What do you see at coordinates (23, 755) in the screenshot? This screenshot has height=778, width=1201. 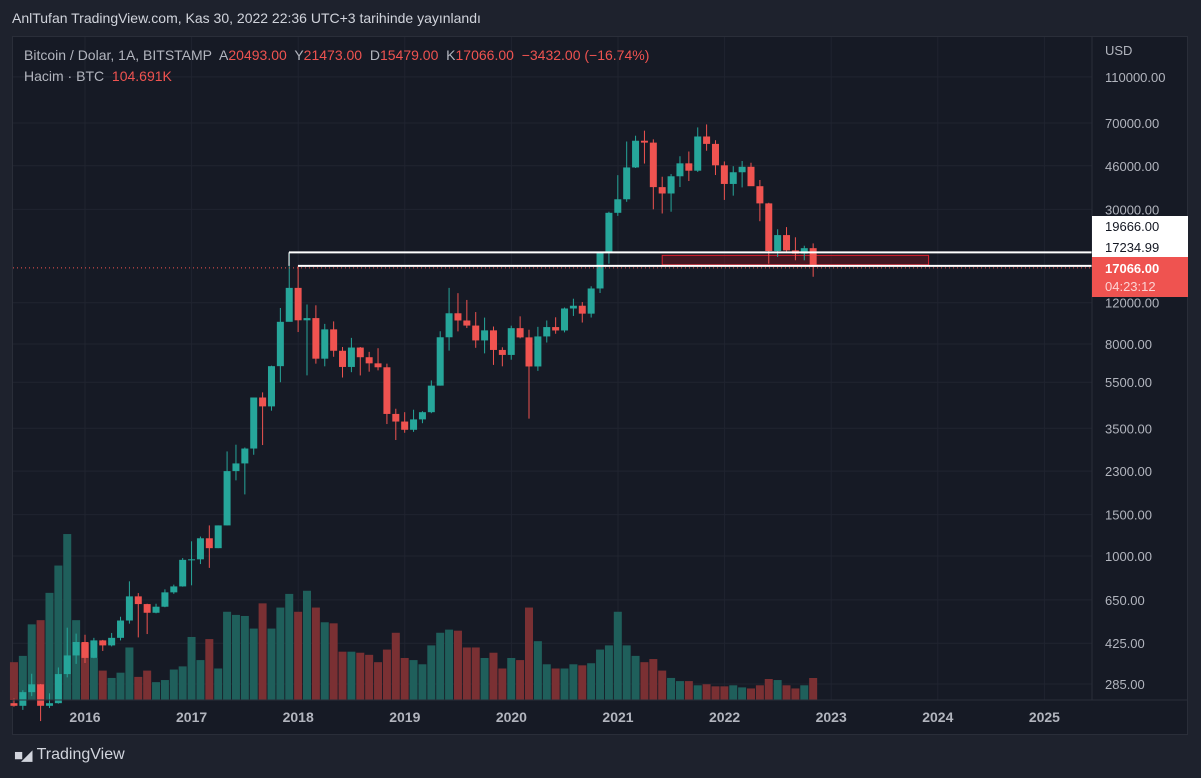 I see `tradingview-logo-icon: ■◢` at bounding box center [23, 755].